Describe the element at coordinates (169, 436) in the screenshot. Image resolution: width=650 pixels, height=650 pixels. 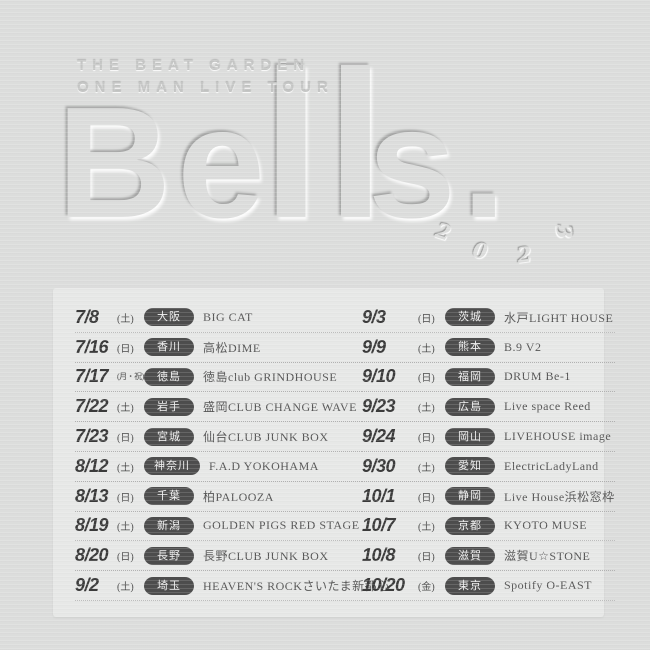
I see `prefecture-badge: 宮城` at that location.